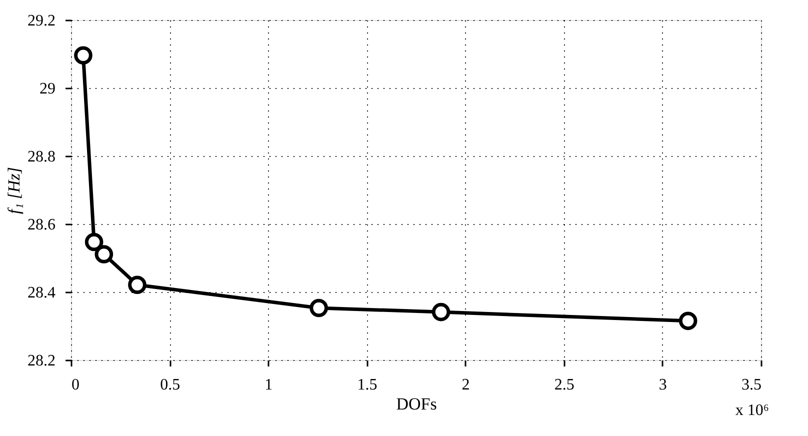 The image size is (808, 436). I want to click on x-tick-label: 2, so click(466, 385).